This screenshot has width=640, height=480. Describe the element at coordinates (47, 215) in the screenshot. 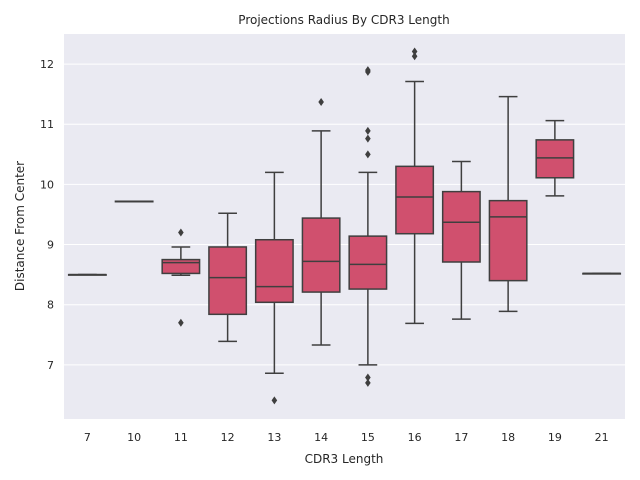

I see `y-tick-labels: 7 8 9 10 11 12` at that location.